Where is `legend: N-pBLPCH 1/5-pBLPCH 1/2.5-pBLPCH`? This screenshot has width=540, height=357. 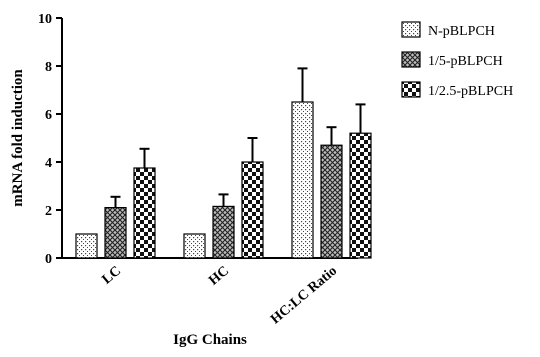
legend: N-pBLPCH 1/5-pBLPCH 1/2.5-pBLPCH is located at coordinates (457, 60).